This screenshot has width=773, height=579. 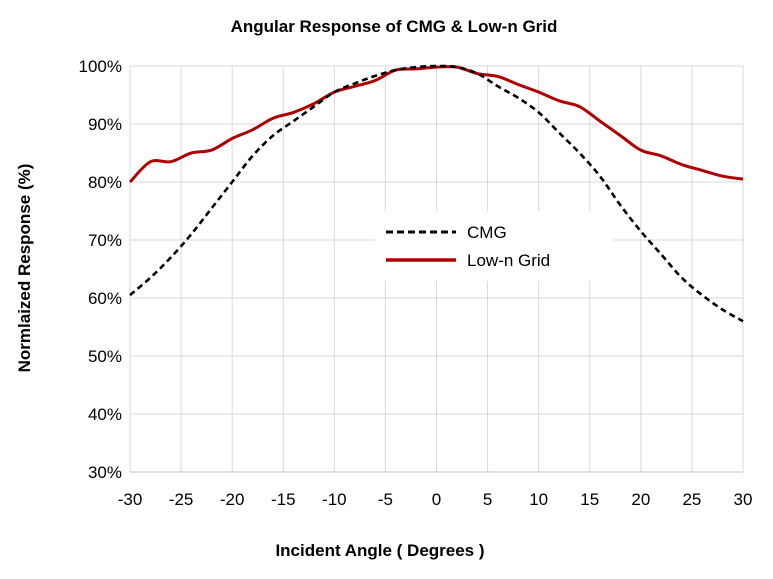 I want to click on x-tick-label: -5, so click(x=385, y=499).